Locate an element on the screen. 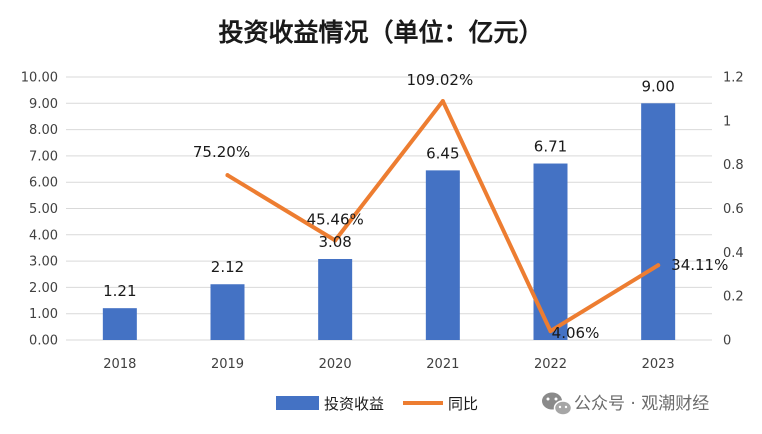 The width and height of the screenshot is (762, 434). y-right-tick-label: 1.2 is located at coordinates (733, 78).